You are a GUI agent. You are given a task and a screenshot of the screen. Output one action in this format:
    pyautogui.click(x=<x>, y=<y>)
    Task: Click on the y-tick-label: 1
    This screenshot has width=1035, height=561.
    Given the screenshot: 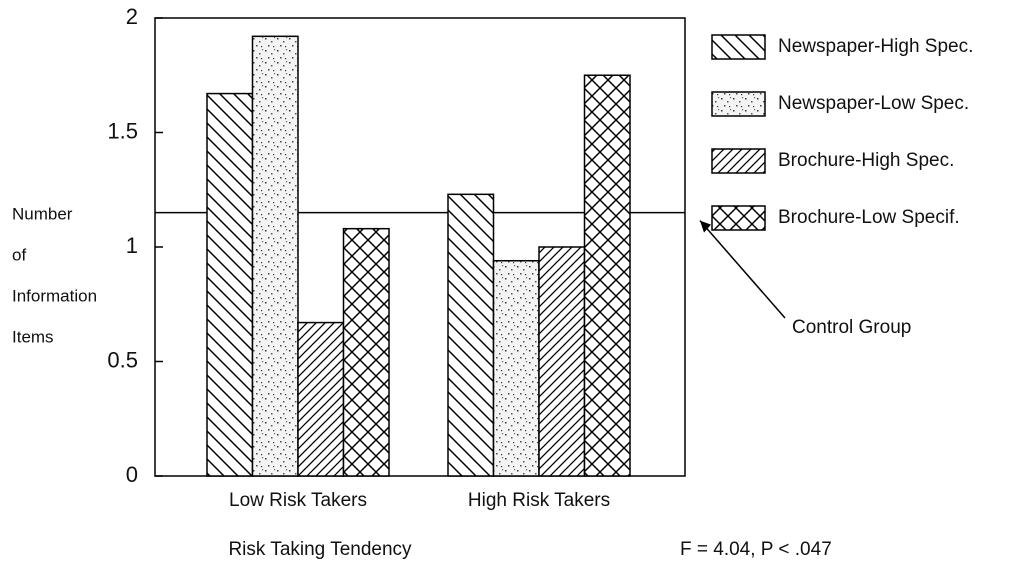 What is the action you would take?
    pyautogui.click(x=132, y=245)
    